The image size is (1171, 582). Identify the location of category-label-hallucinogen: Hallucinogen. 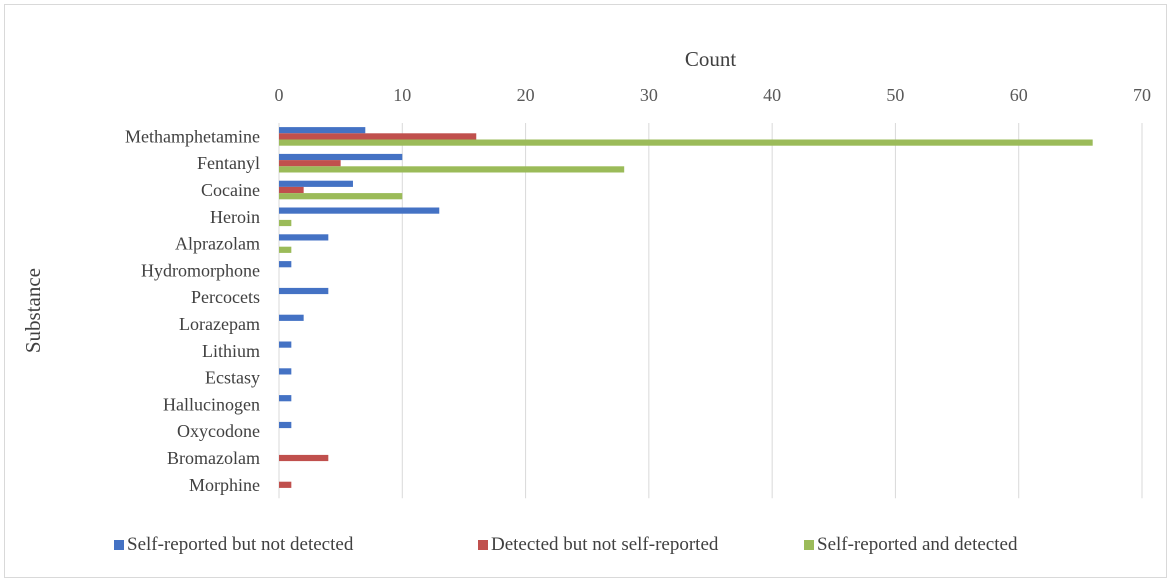
(211, 404).